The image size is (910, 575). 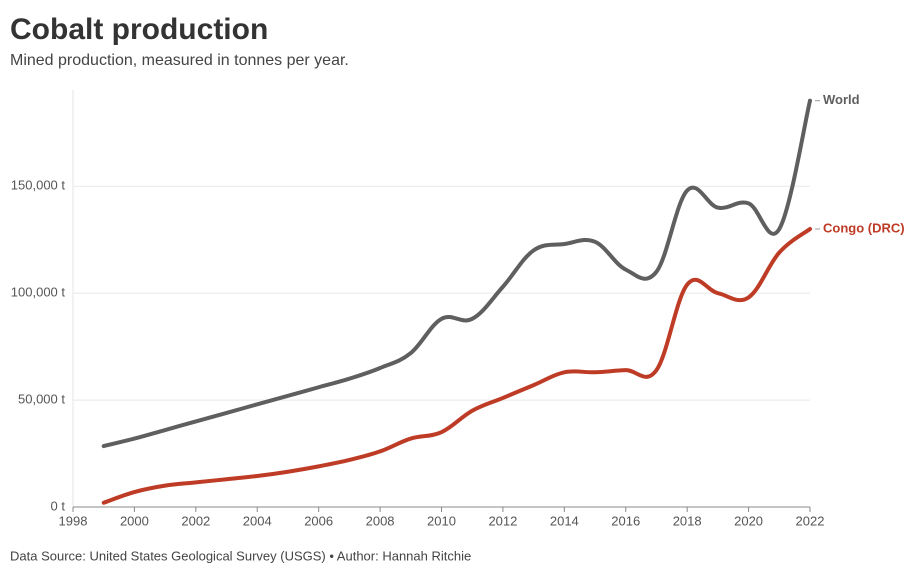 I want to click on x-tick-label: 2020, so click(x=748, y=520).